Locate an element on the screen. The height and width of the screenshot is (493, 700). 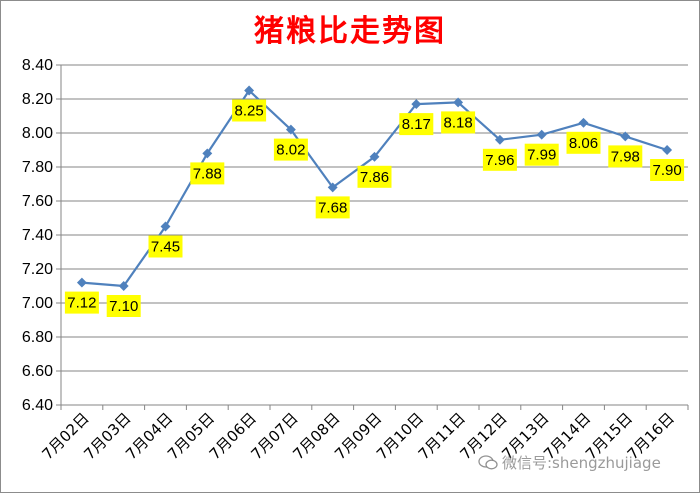
data-label: 8.18 is located at coordinates (457, 122).